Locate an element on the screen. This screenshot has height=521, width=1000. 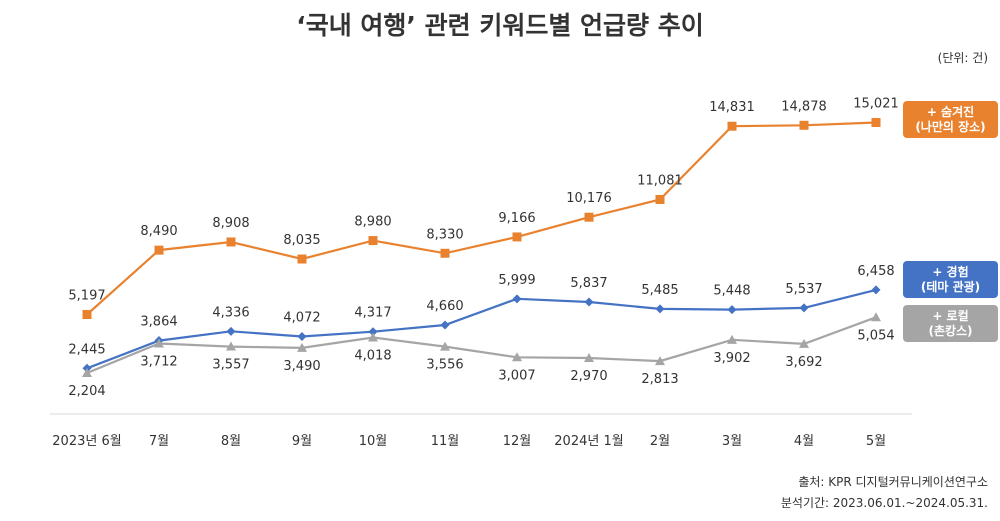
series-orange-label: 14,831 is located at coordinates (732, 107).